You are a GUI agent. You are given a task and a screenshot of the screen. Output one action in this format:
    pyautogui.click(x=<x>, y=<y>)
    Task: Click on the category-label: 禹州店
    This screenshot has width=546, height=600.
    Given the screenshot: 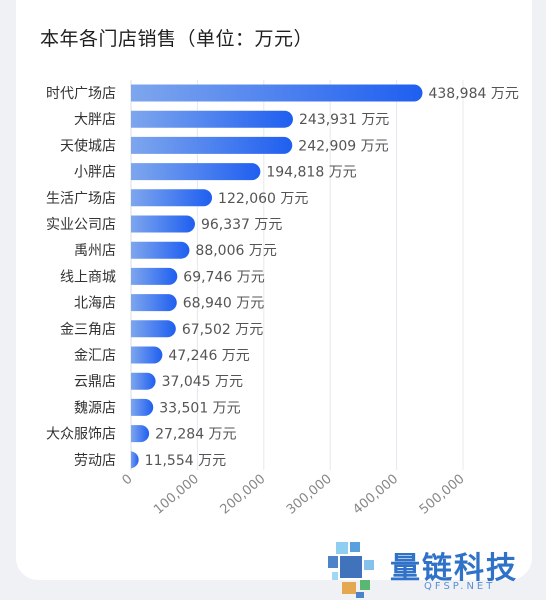 What is the action you would take?
    pyautogui.click(x=95, y=251)
    